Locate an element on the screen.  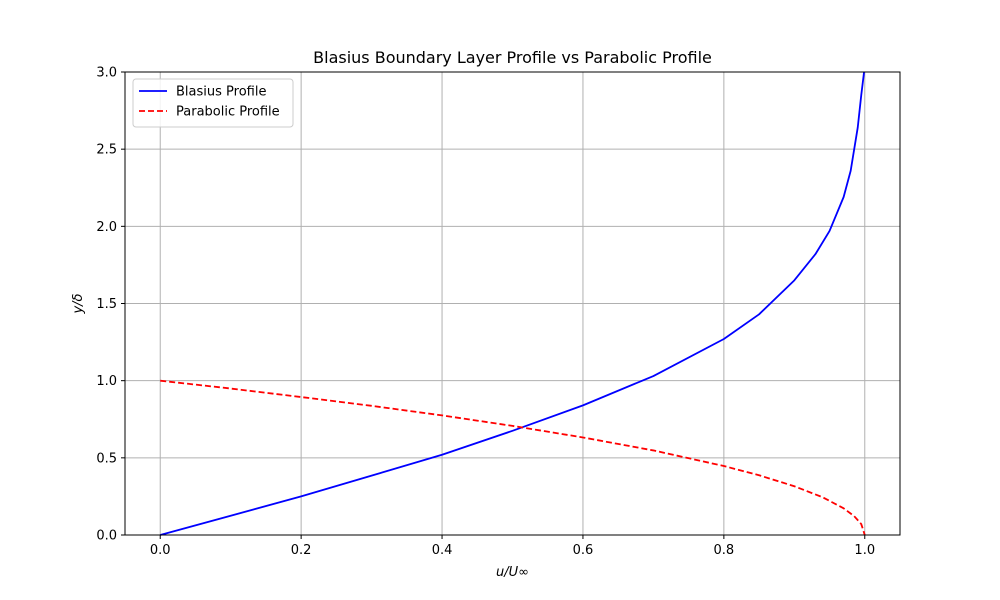
x-tick-label: 0.2 is located at coordinates (301, 550).